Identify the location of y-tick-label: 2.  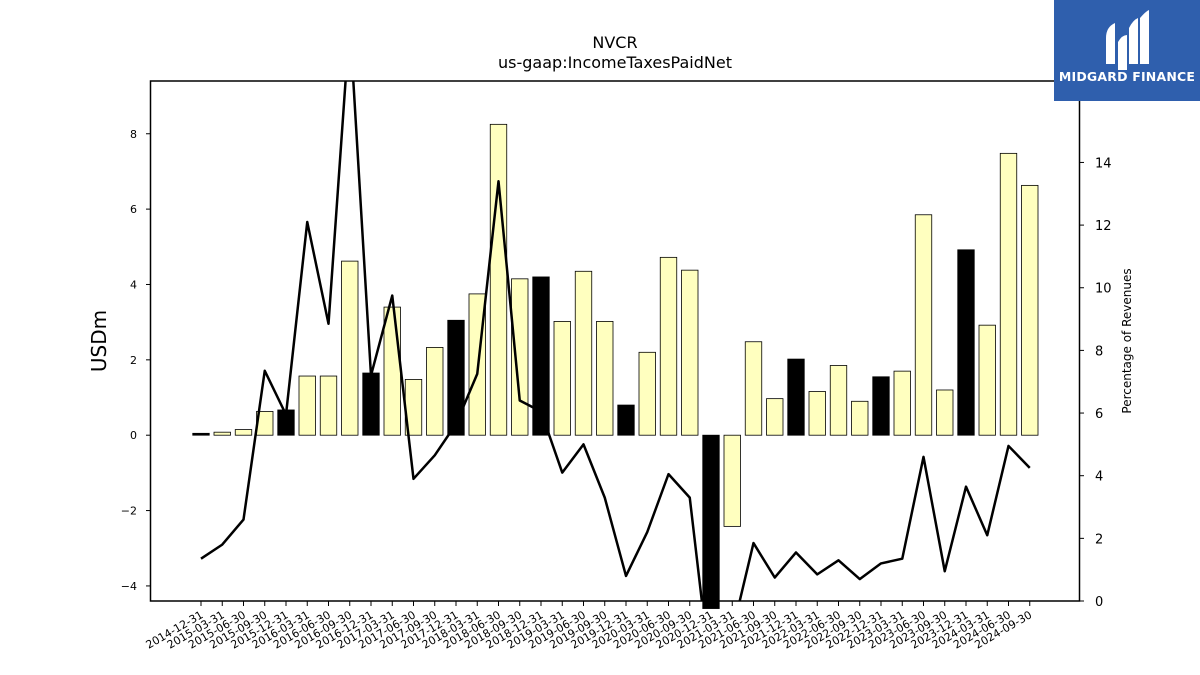
(133, 360).